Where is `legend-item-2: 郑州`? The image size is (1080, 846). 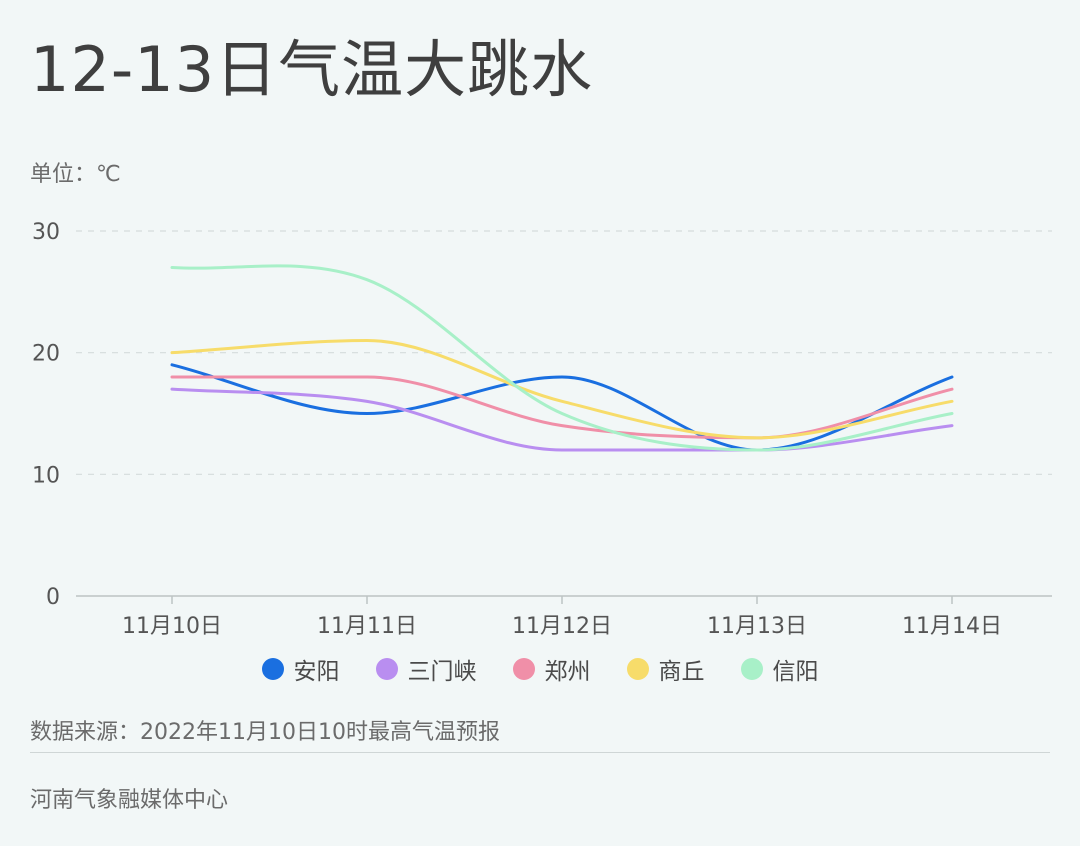
legend-item-2: 郑州 is located at coordinates (551, 669).